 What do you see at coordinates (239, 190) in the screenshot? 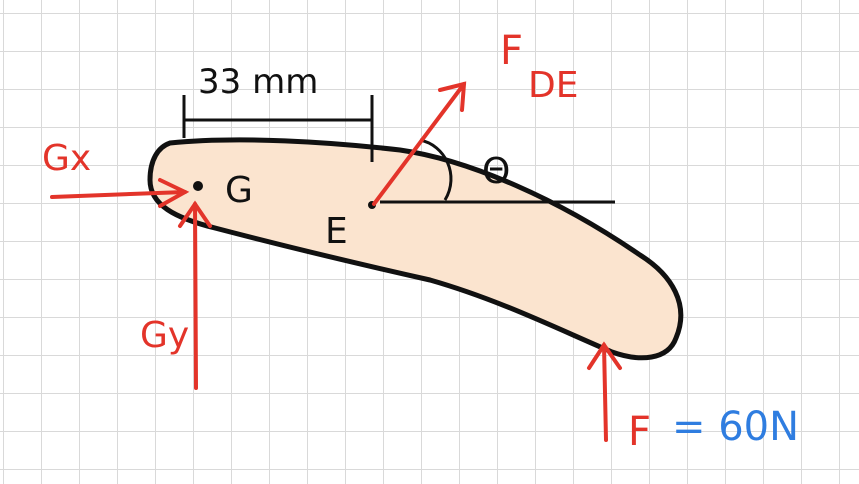
I see `point-g-label: G` at bounding box center [239, 190].